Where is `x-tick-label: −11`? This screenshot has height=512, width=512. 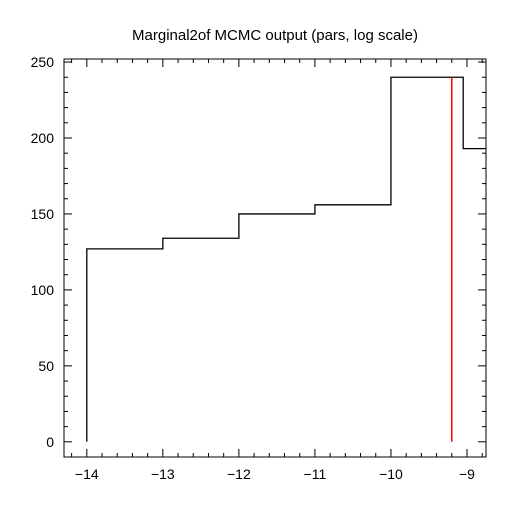
x-tick-label: −11 is located at coordinates (315, 474).